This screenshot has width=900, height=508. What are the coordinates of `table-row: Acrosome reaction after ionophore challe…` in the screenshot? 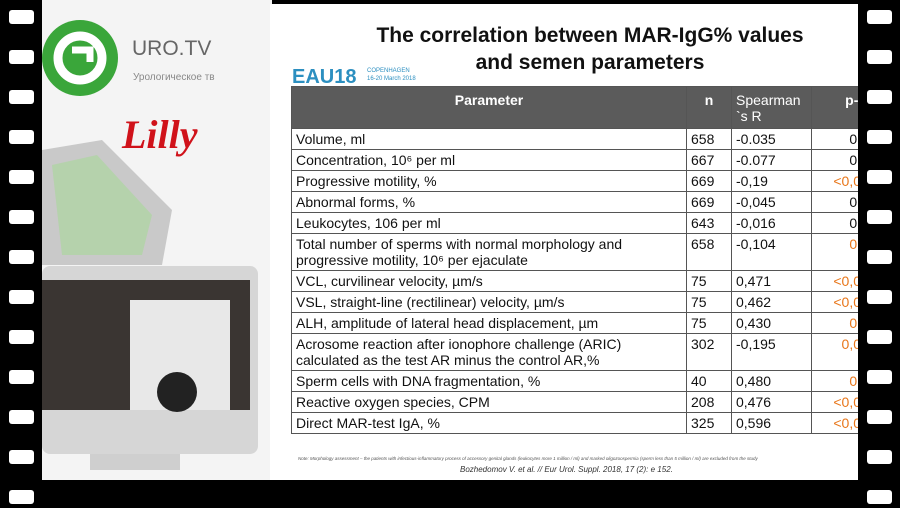 It's located at (574, 352).